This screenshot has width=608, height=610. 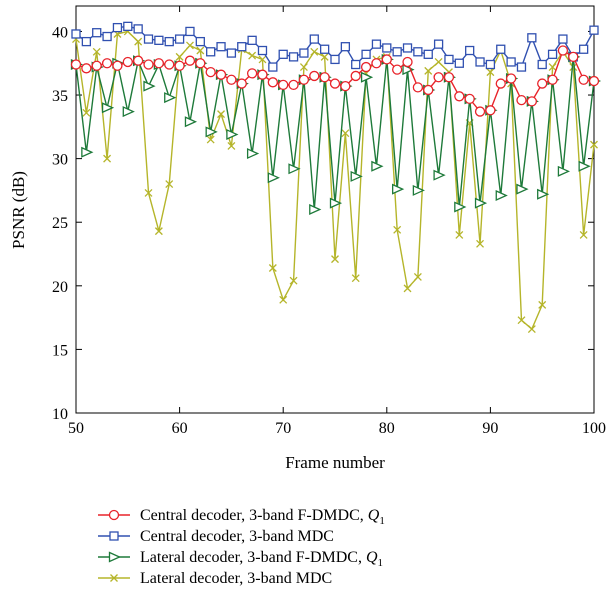 What do you see at coordinates (18, 210) in the screenshot?
I see `y-axis-label: PSNR (dB)` at bounding box center [18, 210].